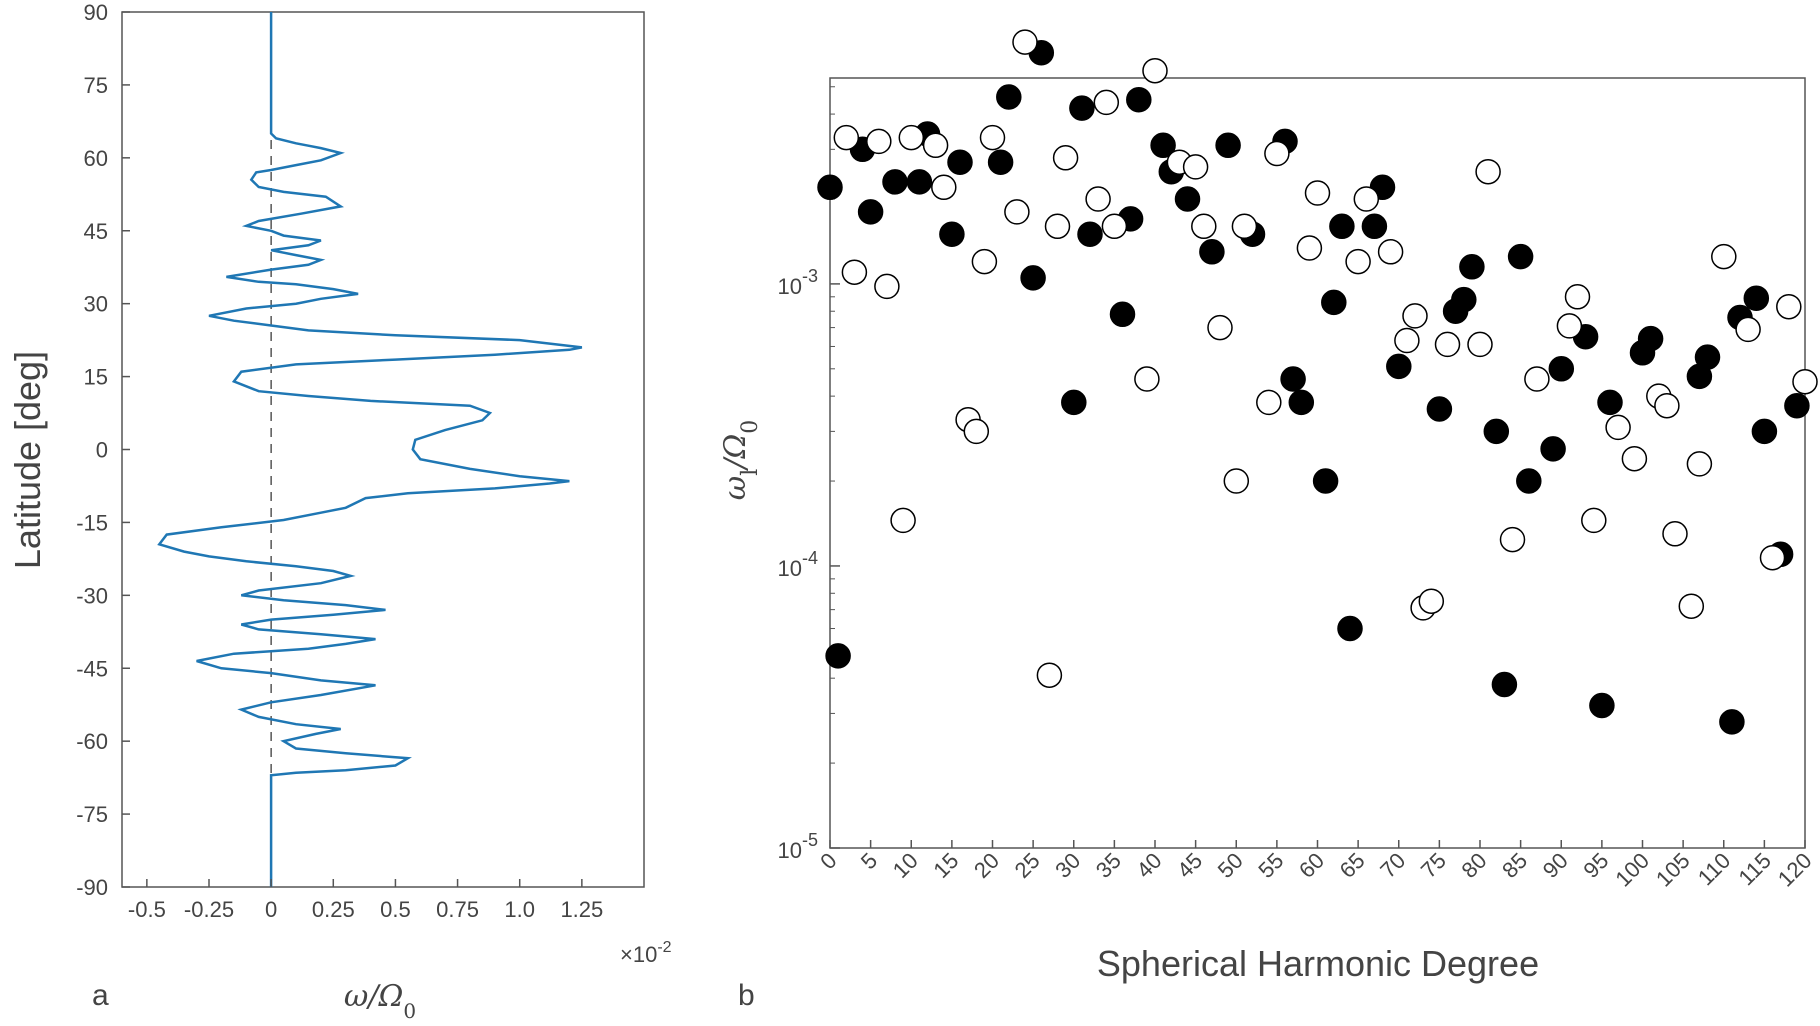 The image size is (1820, 1026). I want to click on x-tick-label: 110, so click(1714, 869).